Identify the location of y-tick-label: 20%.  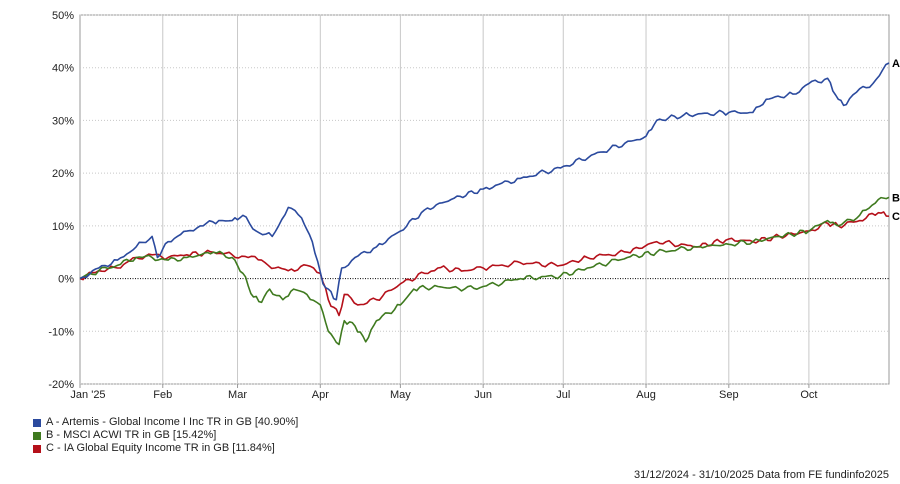
(63, 174).